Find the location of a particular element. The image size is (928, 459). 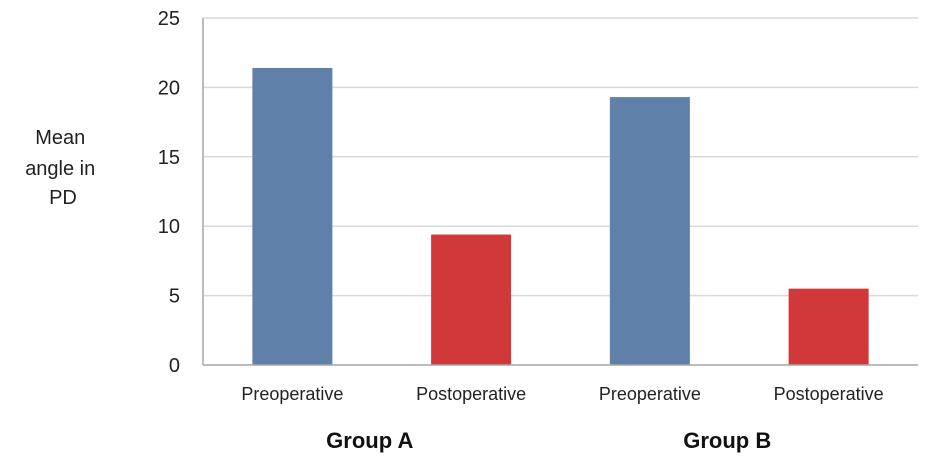

y-tick-labels: 0 5 10 15 20 25 is located at coordinates (169, 192).